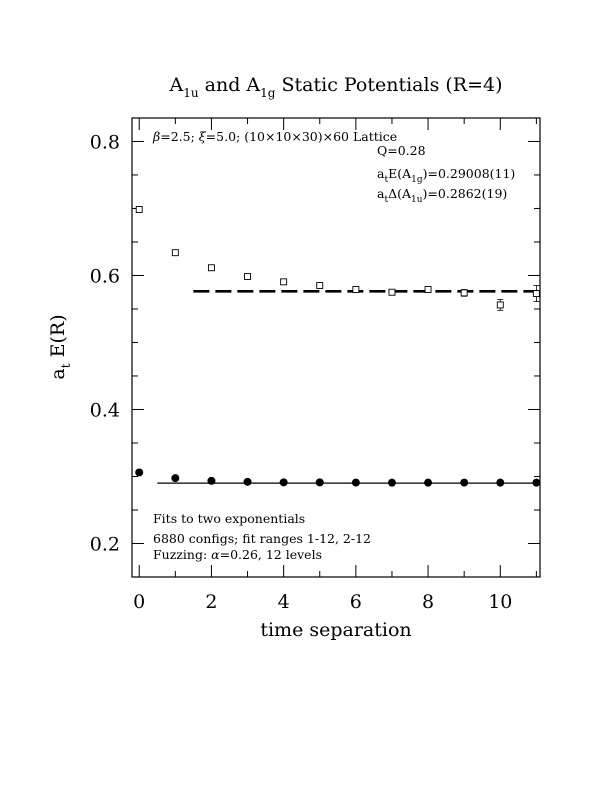 The image size is (612, 792). I want to click on x-tick-label: 0, so click(139, 602).